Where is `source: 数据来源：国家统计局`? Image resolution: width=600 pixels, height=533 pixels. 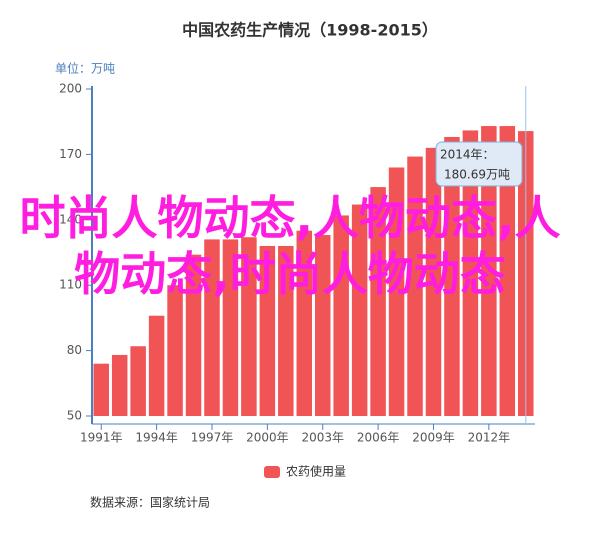
source: 数据来源：国家统计局 is located at coordinates (150, 502).